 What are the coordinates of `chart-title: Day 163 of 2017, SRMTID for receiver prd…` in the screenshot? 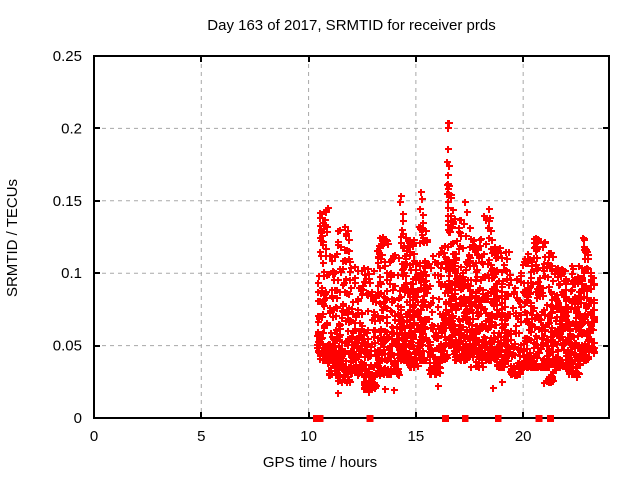 It's located at (351, 25).